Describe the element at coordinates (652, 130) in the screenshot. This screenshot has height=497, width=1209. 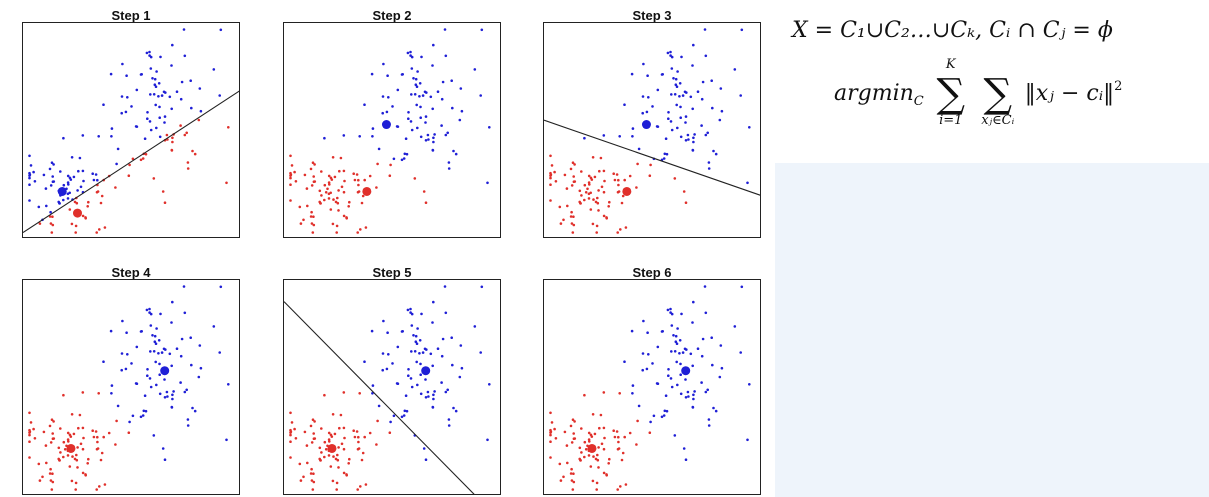
I see `scatter-frame` at that location.